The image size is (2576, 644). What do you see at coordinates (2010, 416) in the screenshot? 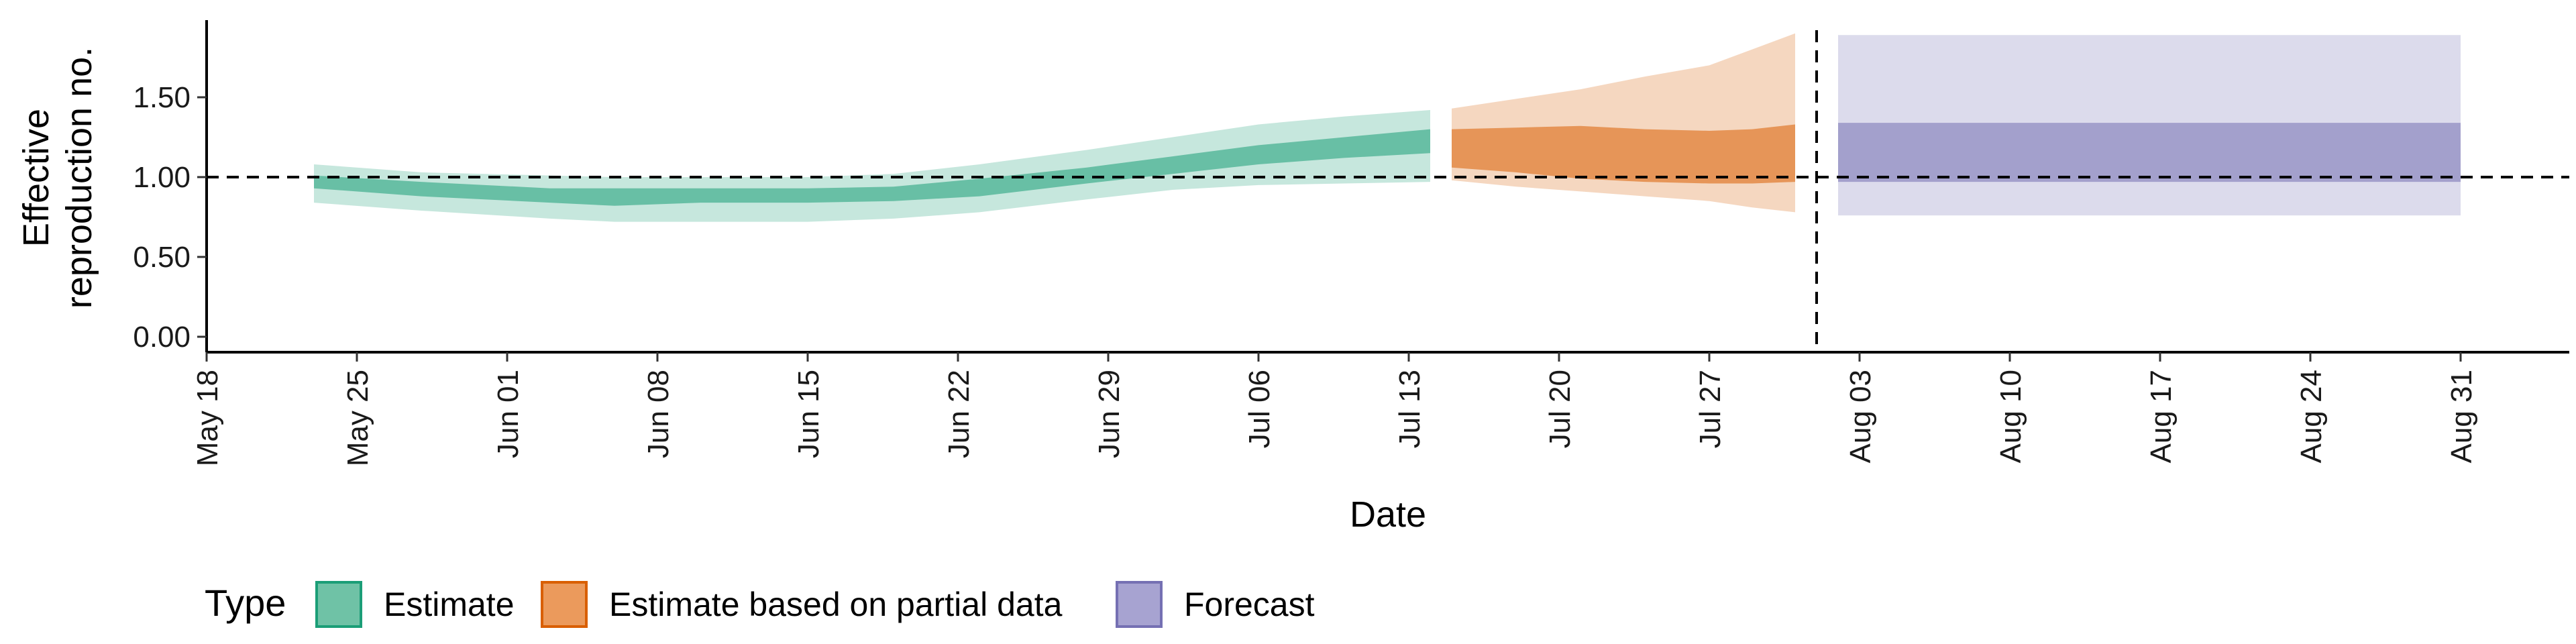
I see `x-tick-label: Aug 10` at bounding box center [2010, 416].